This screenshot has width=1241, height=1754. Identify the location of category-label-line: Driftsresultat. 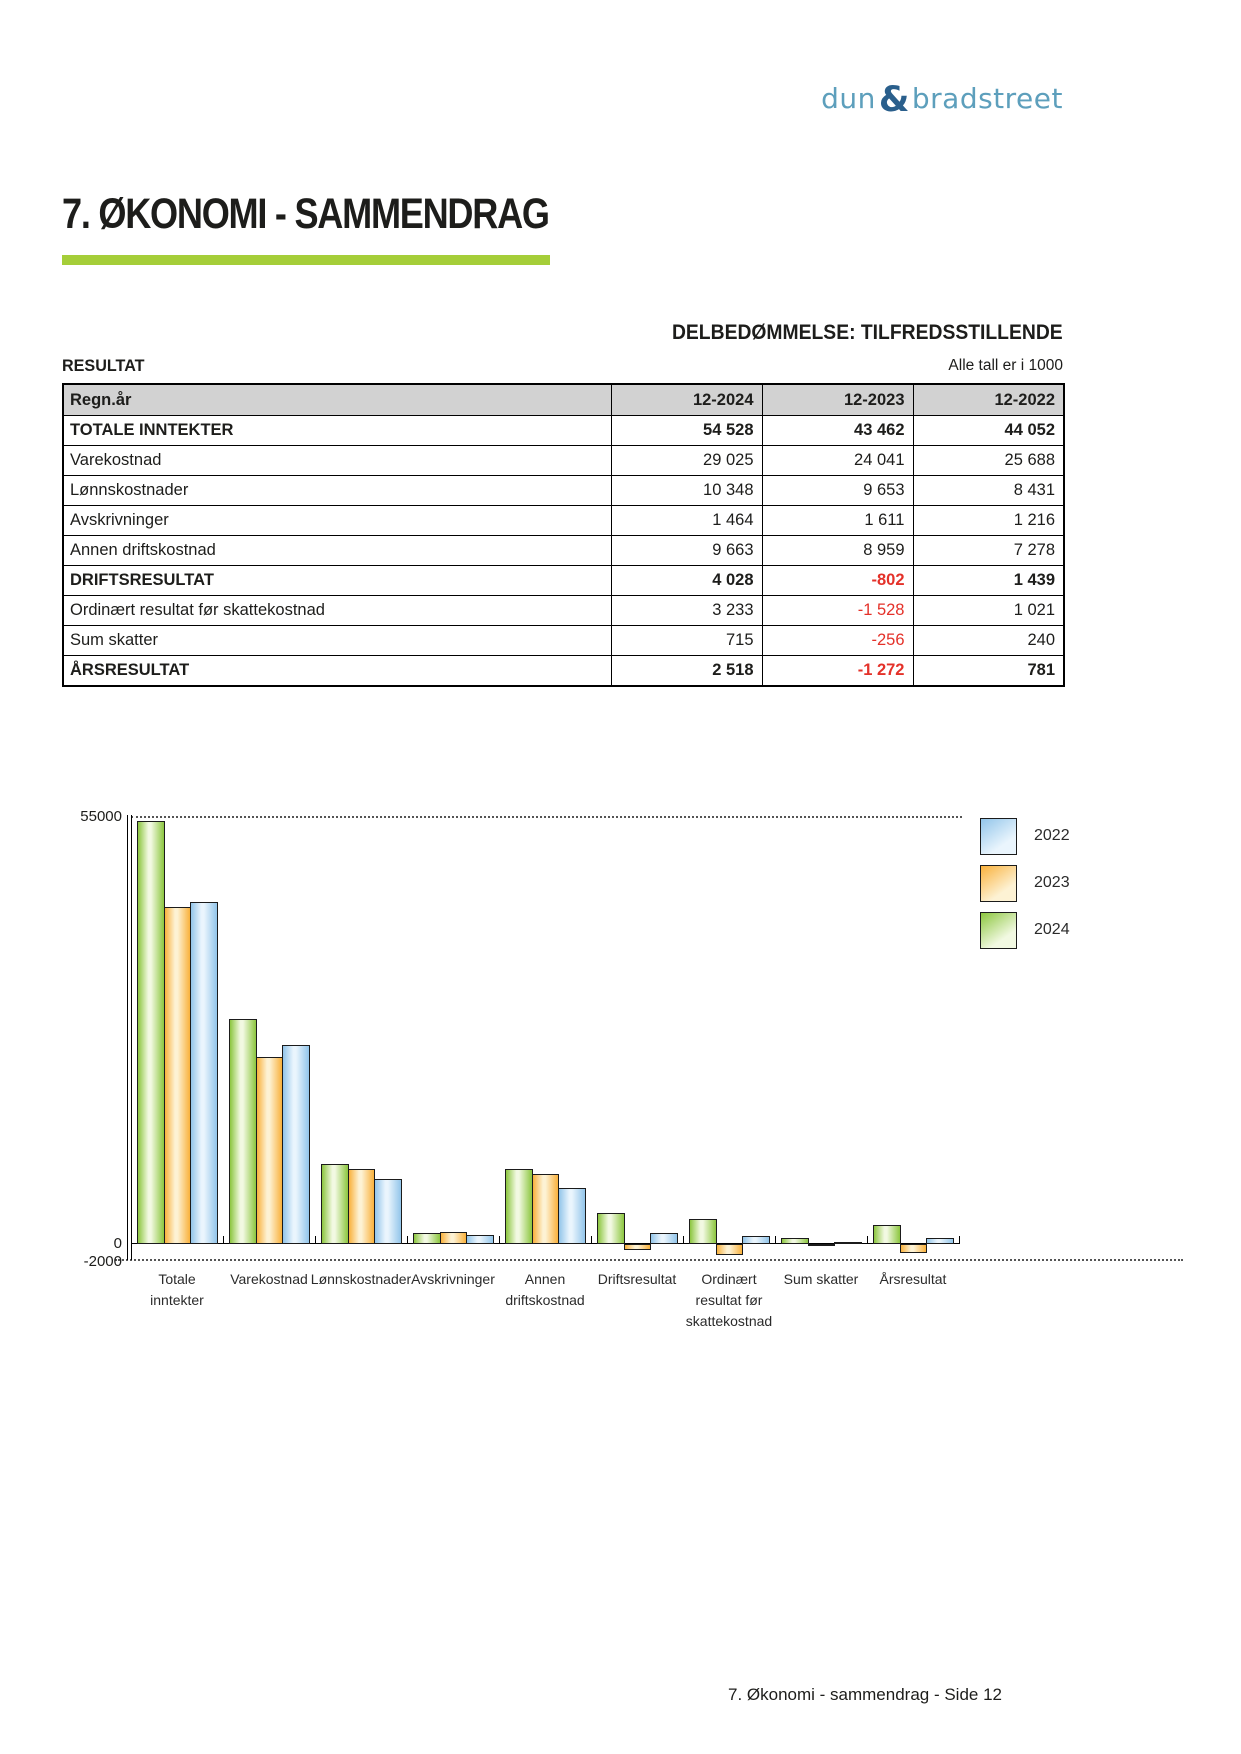
(637, 1279).